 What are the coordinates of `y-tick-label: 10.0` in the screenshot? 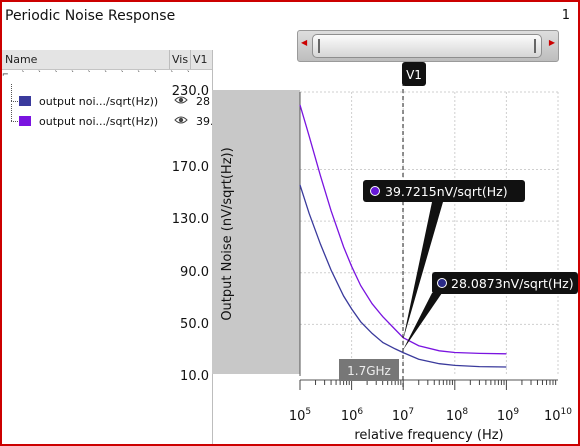 It's located at (194, 376).